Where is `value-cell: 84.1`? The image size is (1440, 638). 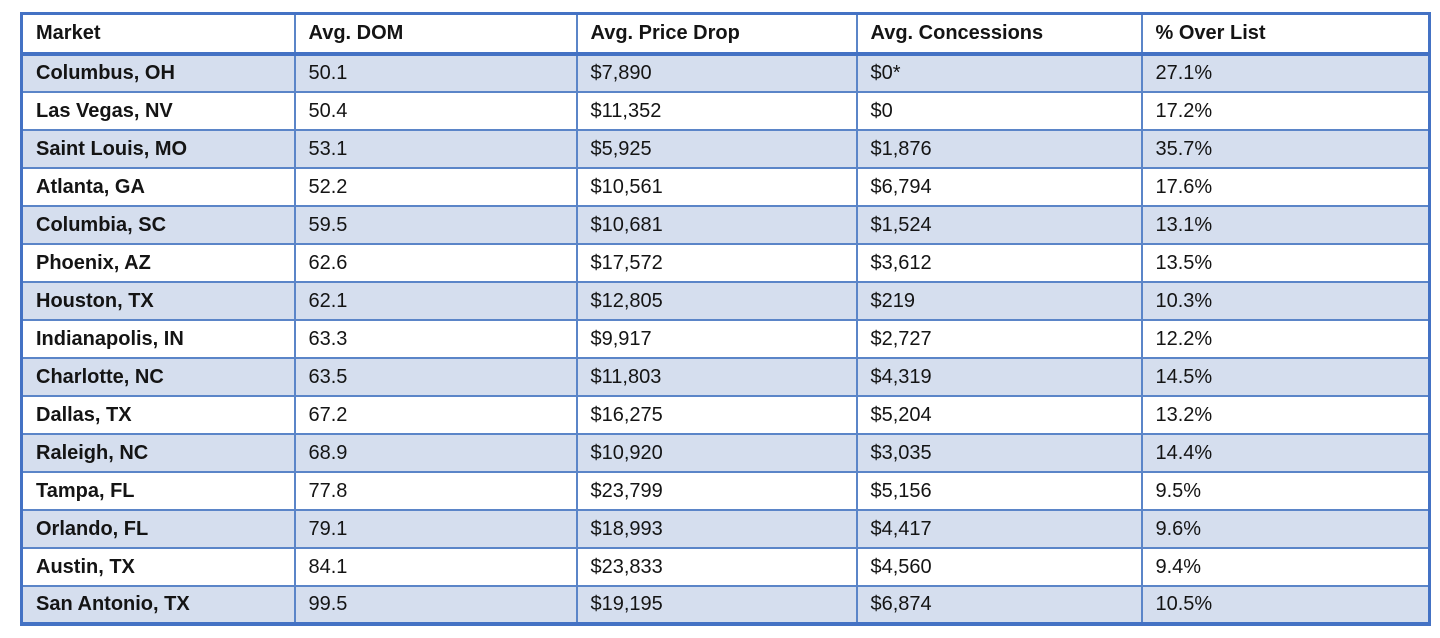 value-cell: 84.1 is located at coordinates (435, 566).